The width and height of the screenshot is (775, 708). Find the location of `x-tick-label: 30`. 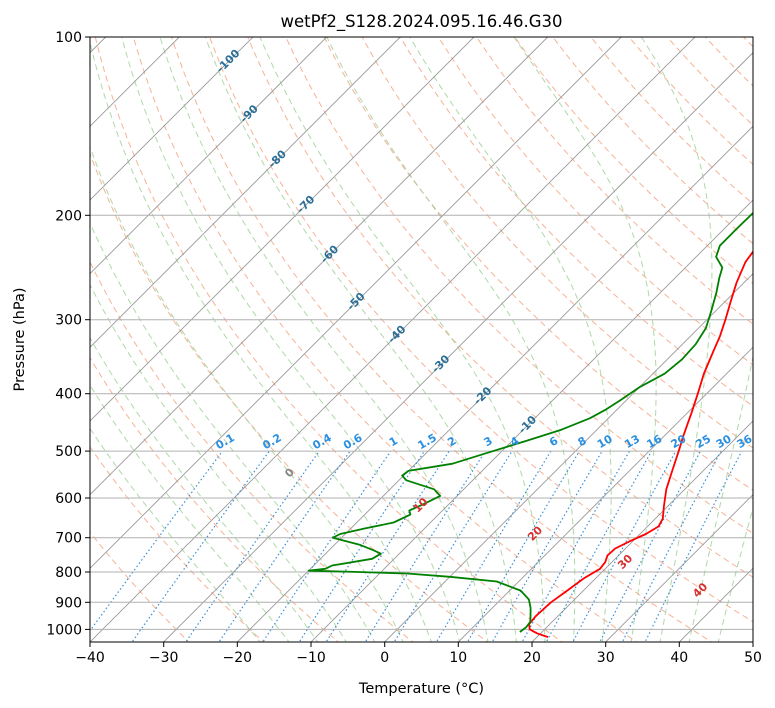

x-tick-label: 30 is located at coordinates (606, 658).